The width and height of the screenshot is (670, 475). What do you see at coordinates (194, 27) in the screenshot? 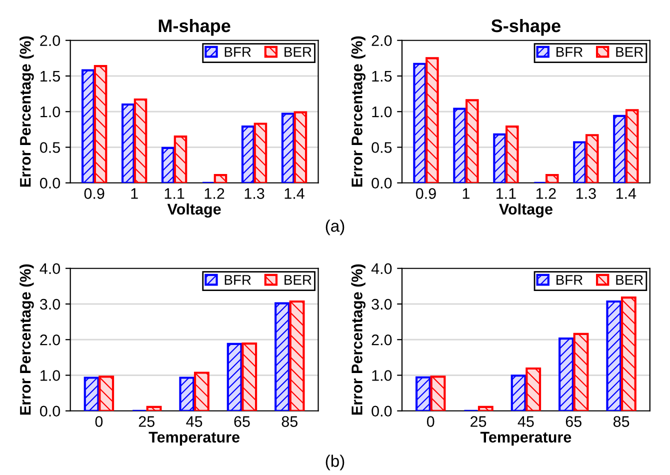
I see `chart-title: M-shape` at bounding box center [194, 27].